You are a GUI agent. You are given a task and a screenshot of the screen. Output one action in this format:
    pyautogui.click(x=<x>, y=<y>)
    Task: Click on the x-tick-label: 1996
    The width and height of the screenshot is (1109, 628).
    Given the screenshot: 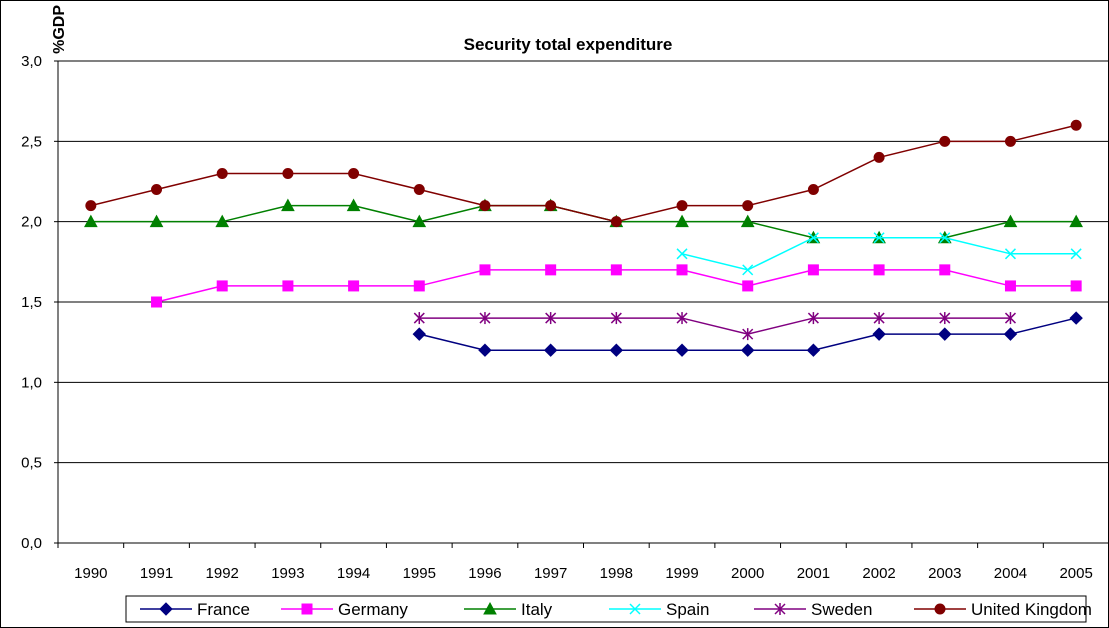 What is the action you would take?
    pyautogui.click(x=484, y=573)
    